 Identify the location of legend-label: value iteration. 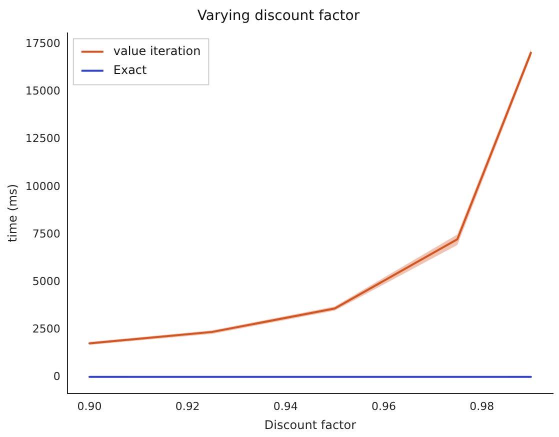
(157, 51).